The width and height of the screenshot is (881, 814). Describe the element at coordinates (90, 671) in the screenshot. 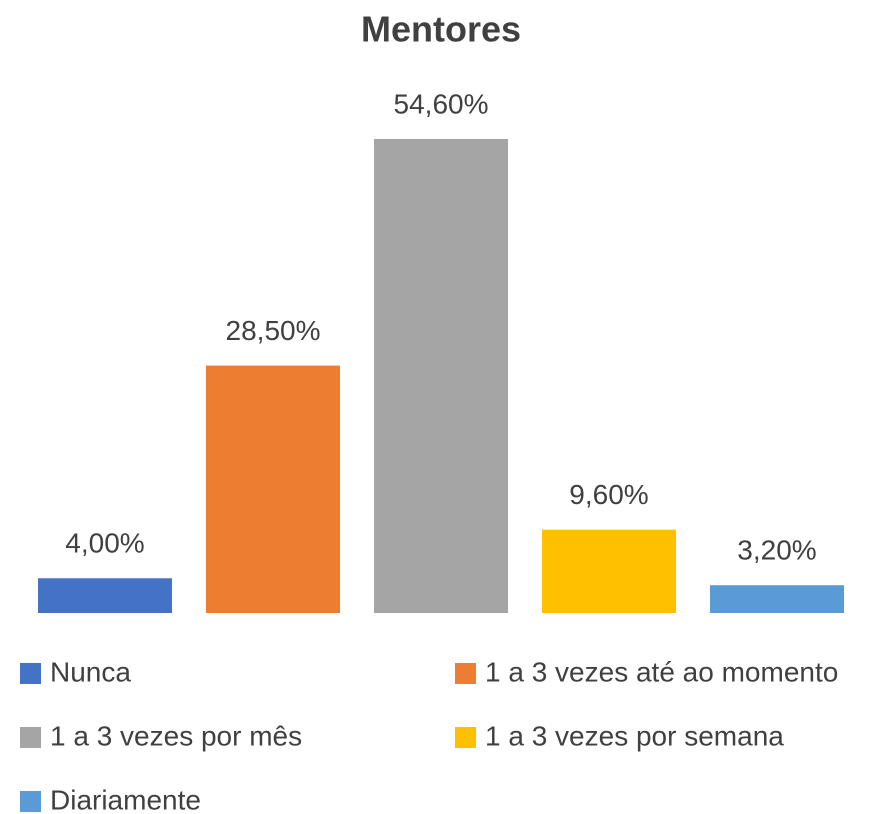

I see `legend-label: Nunca` at that location.